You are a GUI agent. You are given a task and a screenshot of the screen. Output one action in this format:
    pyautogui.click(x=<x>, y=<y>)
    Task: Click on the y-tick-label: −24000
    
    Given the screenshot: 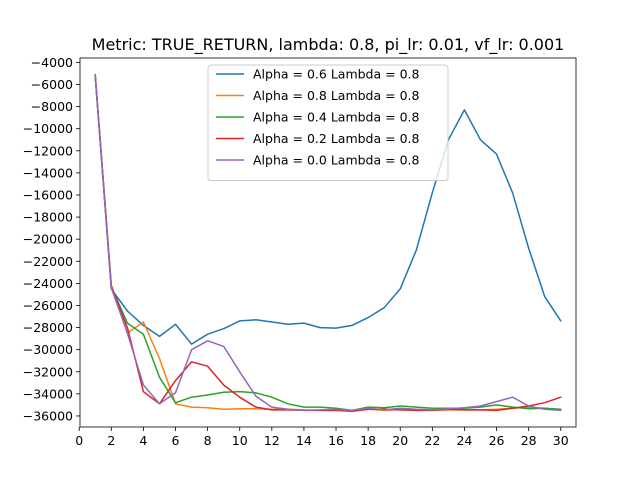 What is the action you would take?
    pyautogui.click(x=48, y=283)
    